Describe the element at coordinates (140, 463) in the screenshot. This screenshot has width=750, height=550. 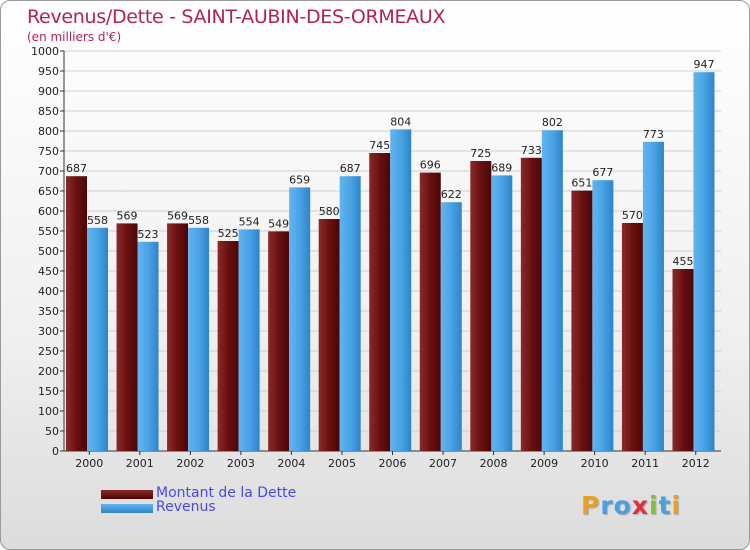
I see `x-tick-label: 2001` at that location.